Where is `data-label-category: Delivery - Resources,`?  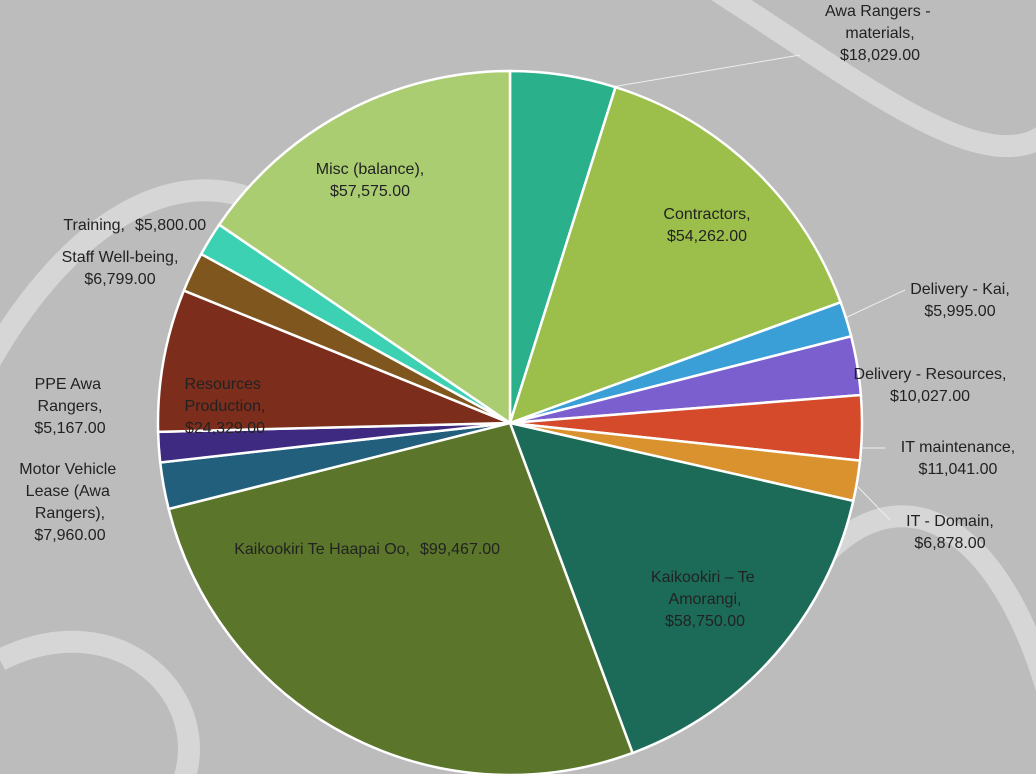 data-label-category: Delivery - Resources, is located at coordinates (930, 374).